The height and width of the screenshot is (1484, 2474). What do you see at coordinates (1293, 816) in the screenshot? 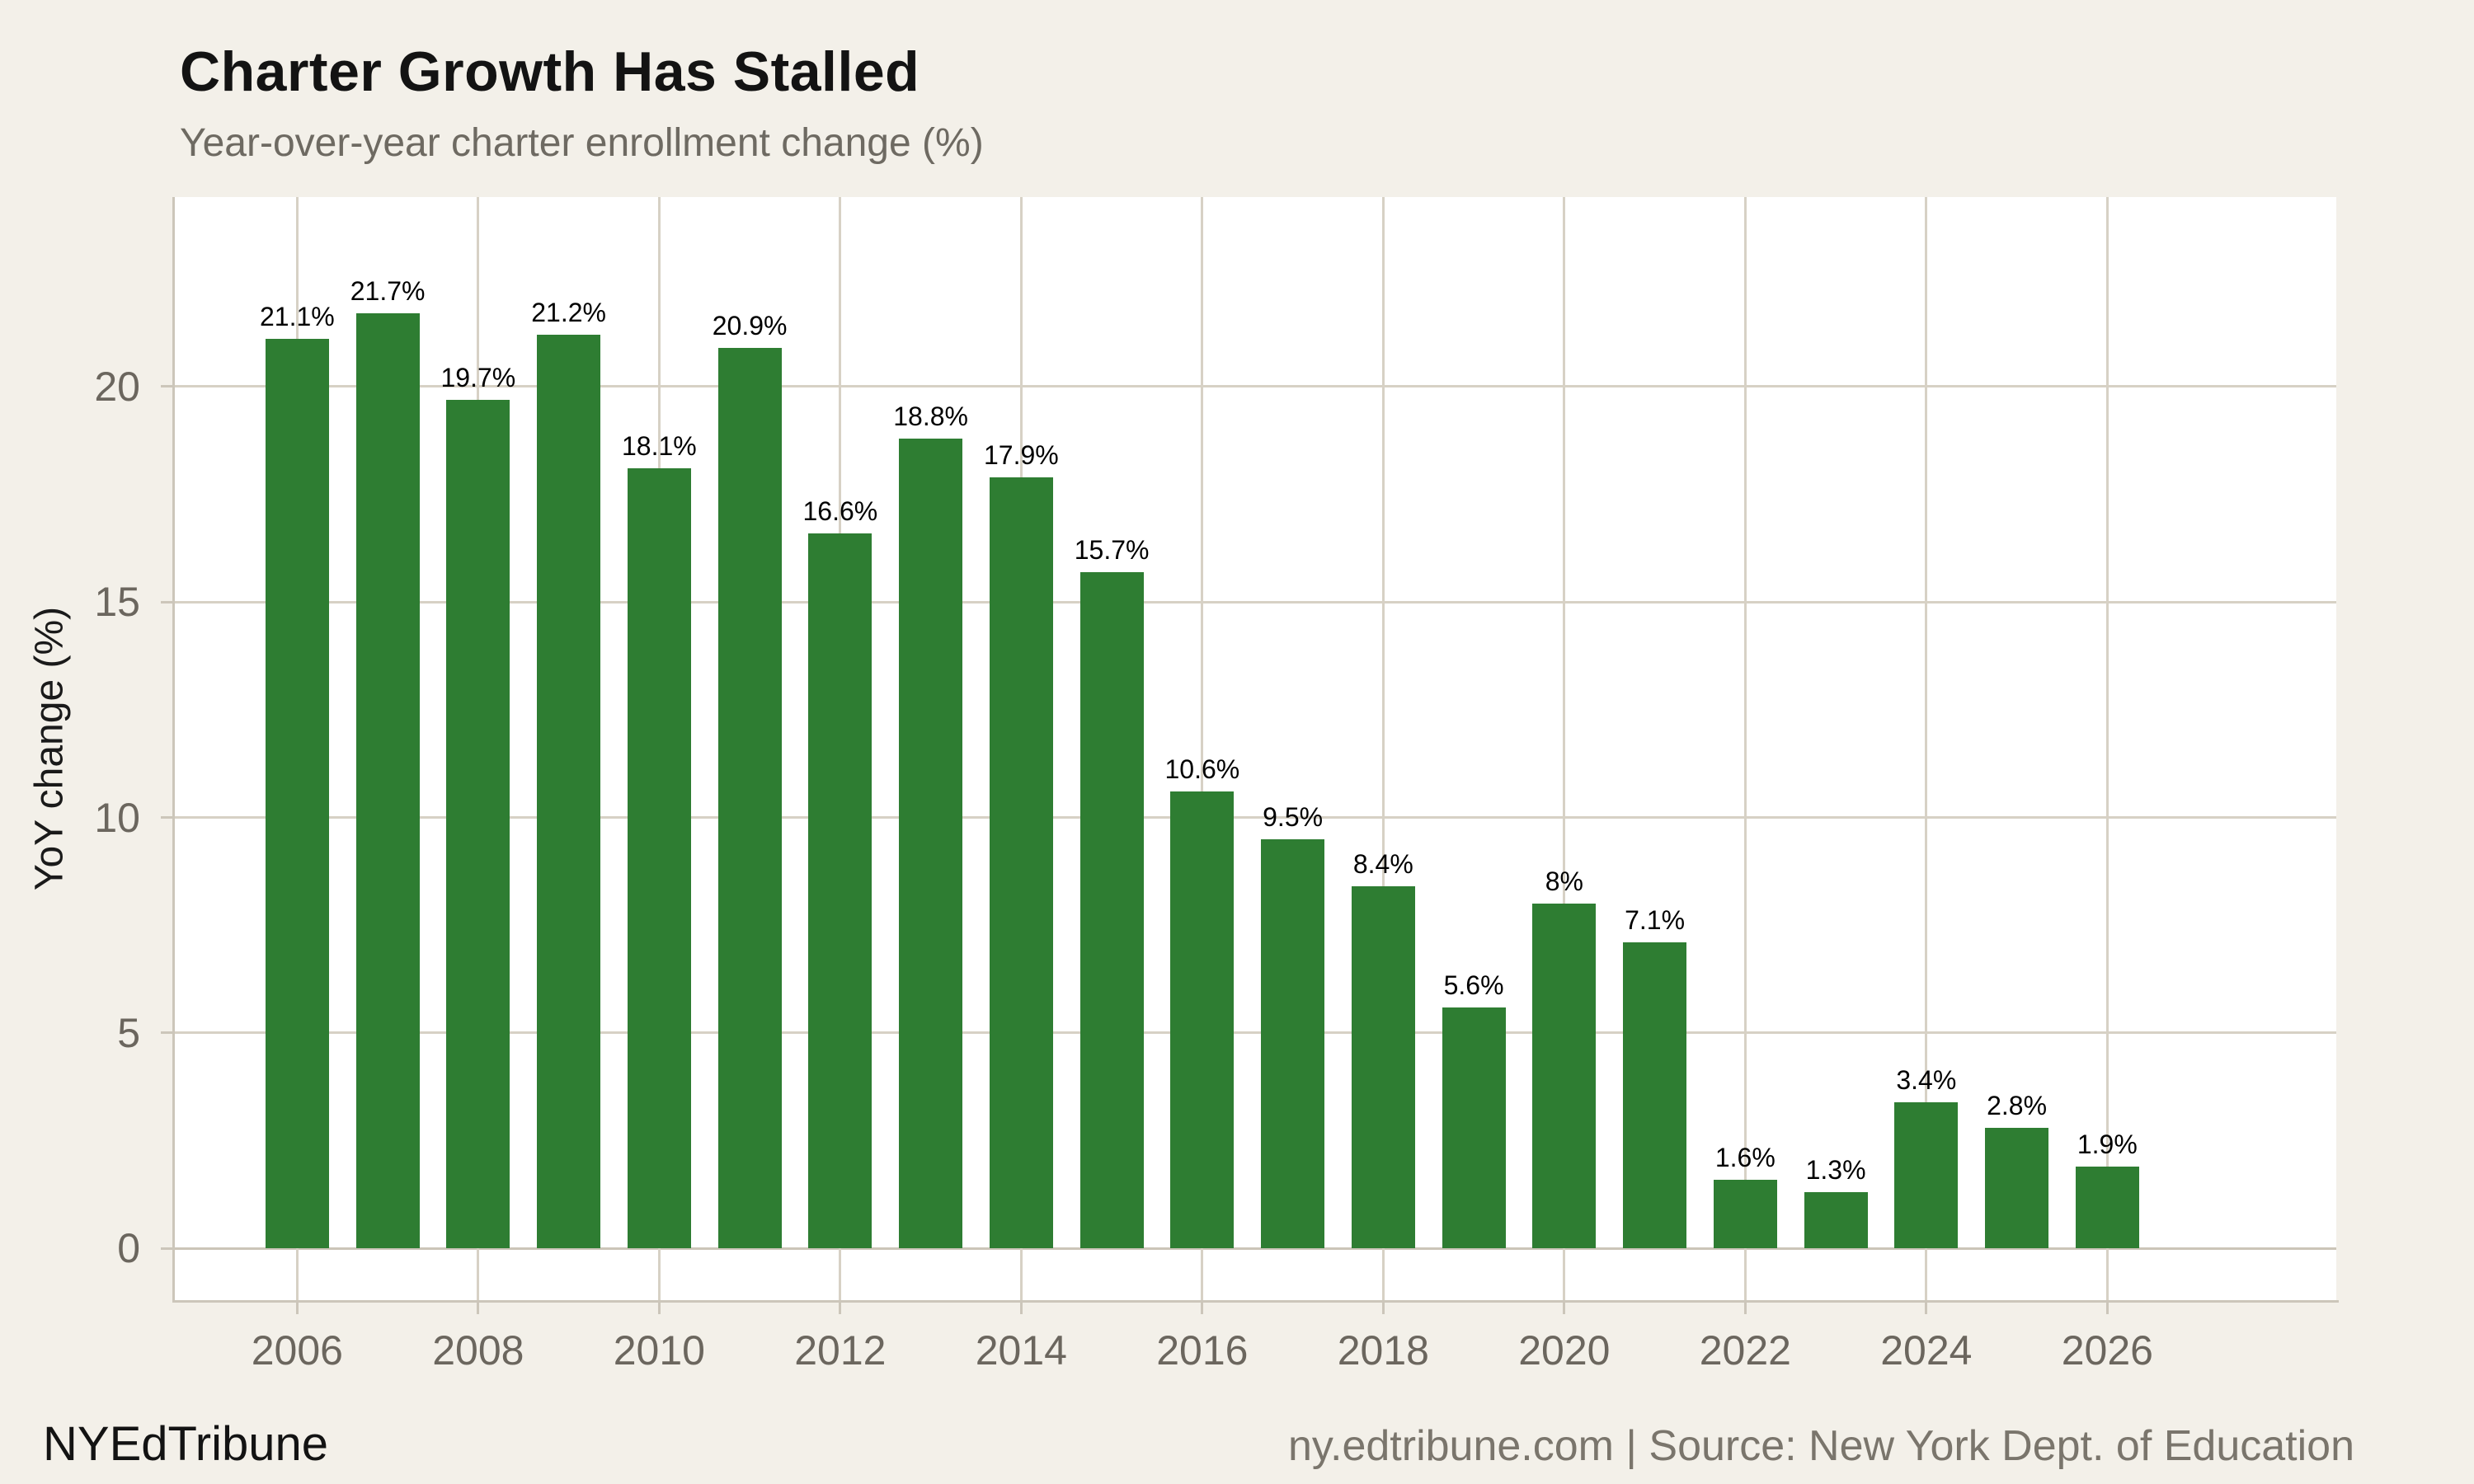
I see `bar-value-label: 9.5%` at bounding box center [1293, 816].